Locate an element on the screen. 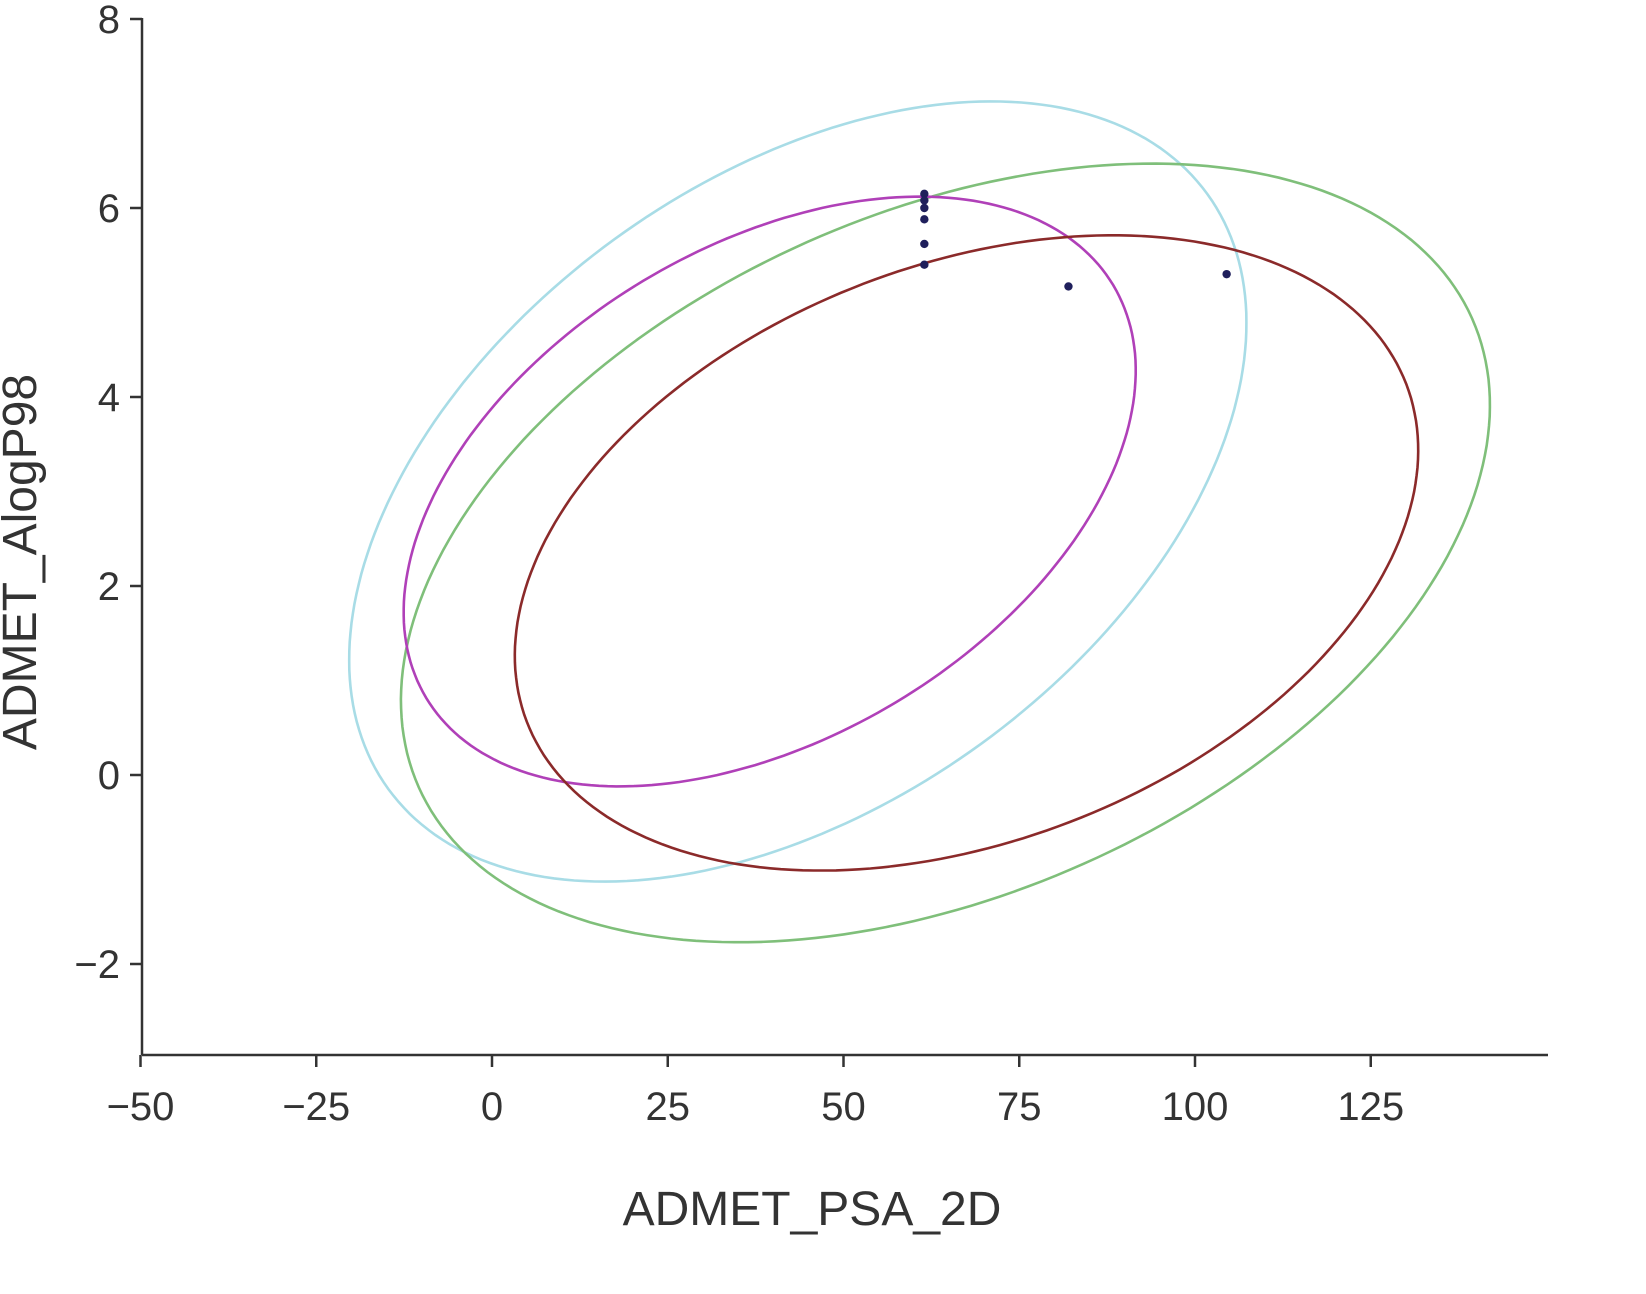  y-tick-label: 8 is located at coordinates (109, 21).